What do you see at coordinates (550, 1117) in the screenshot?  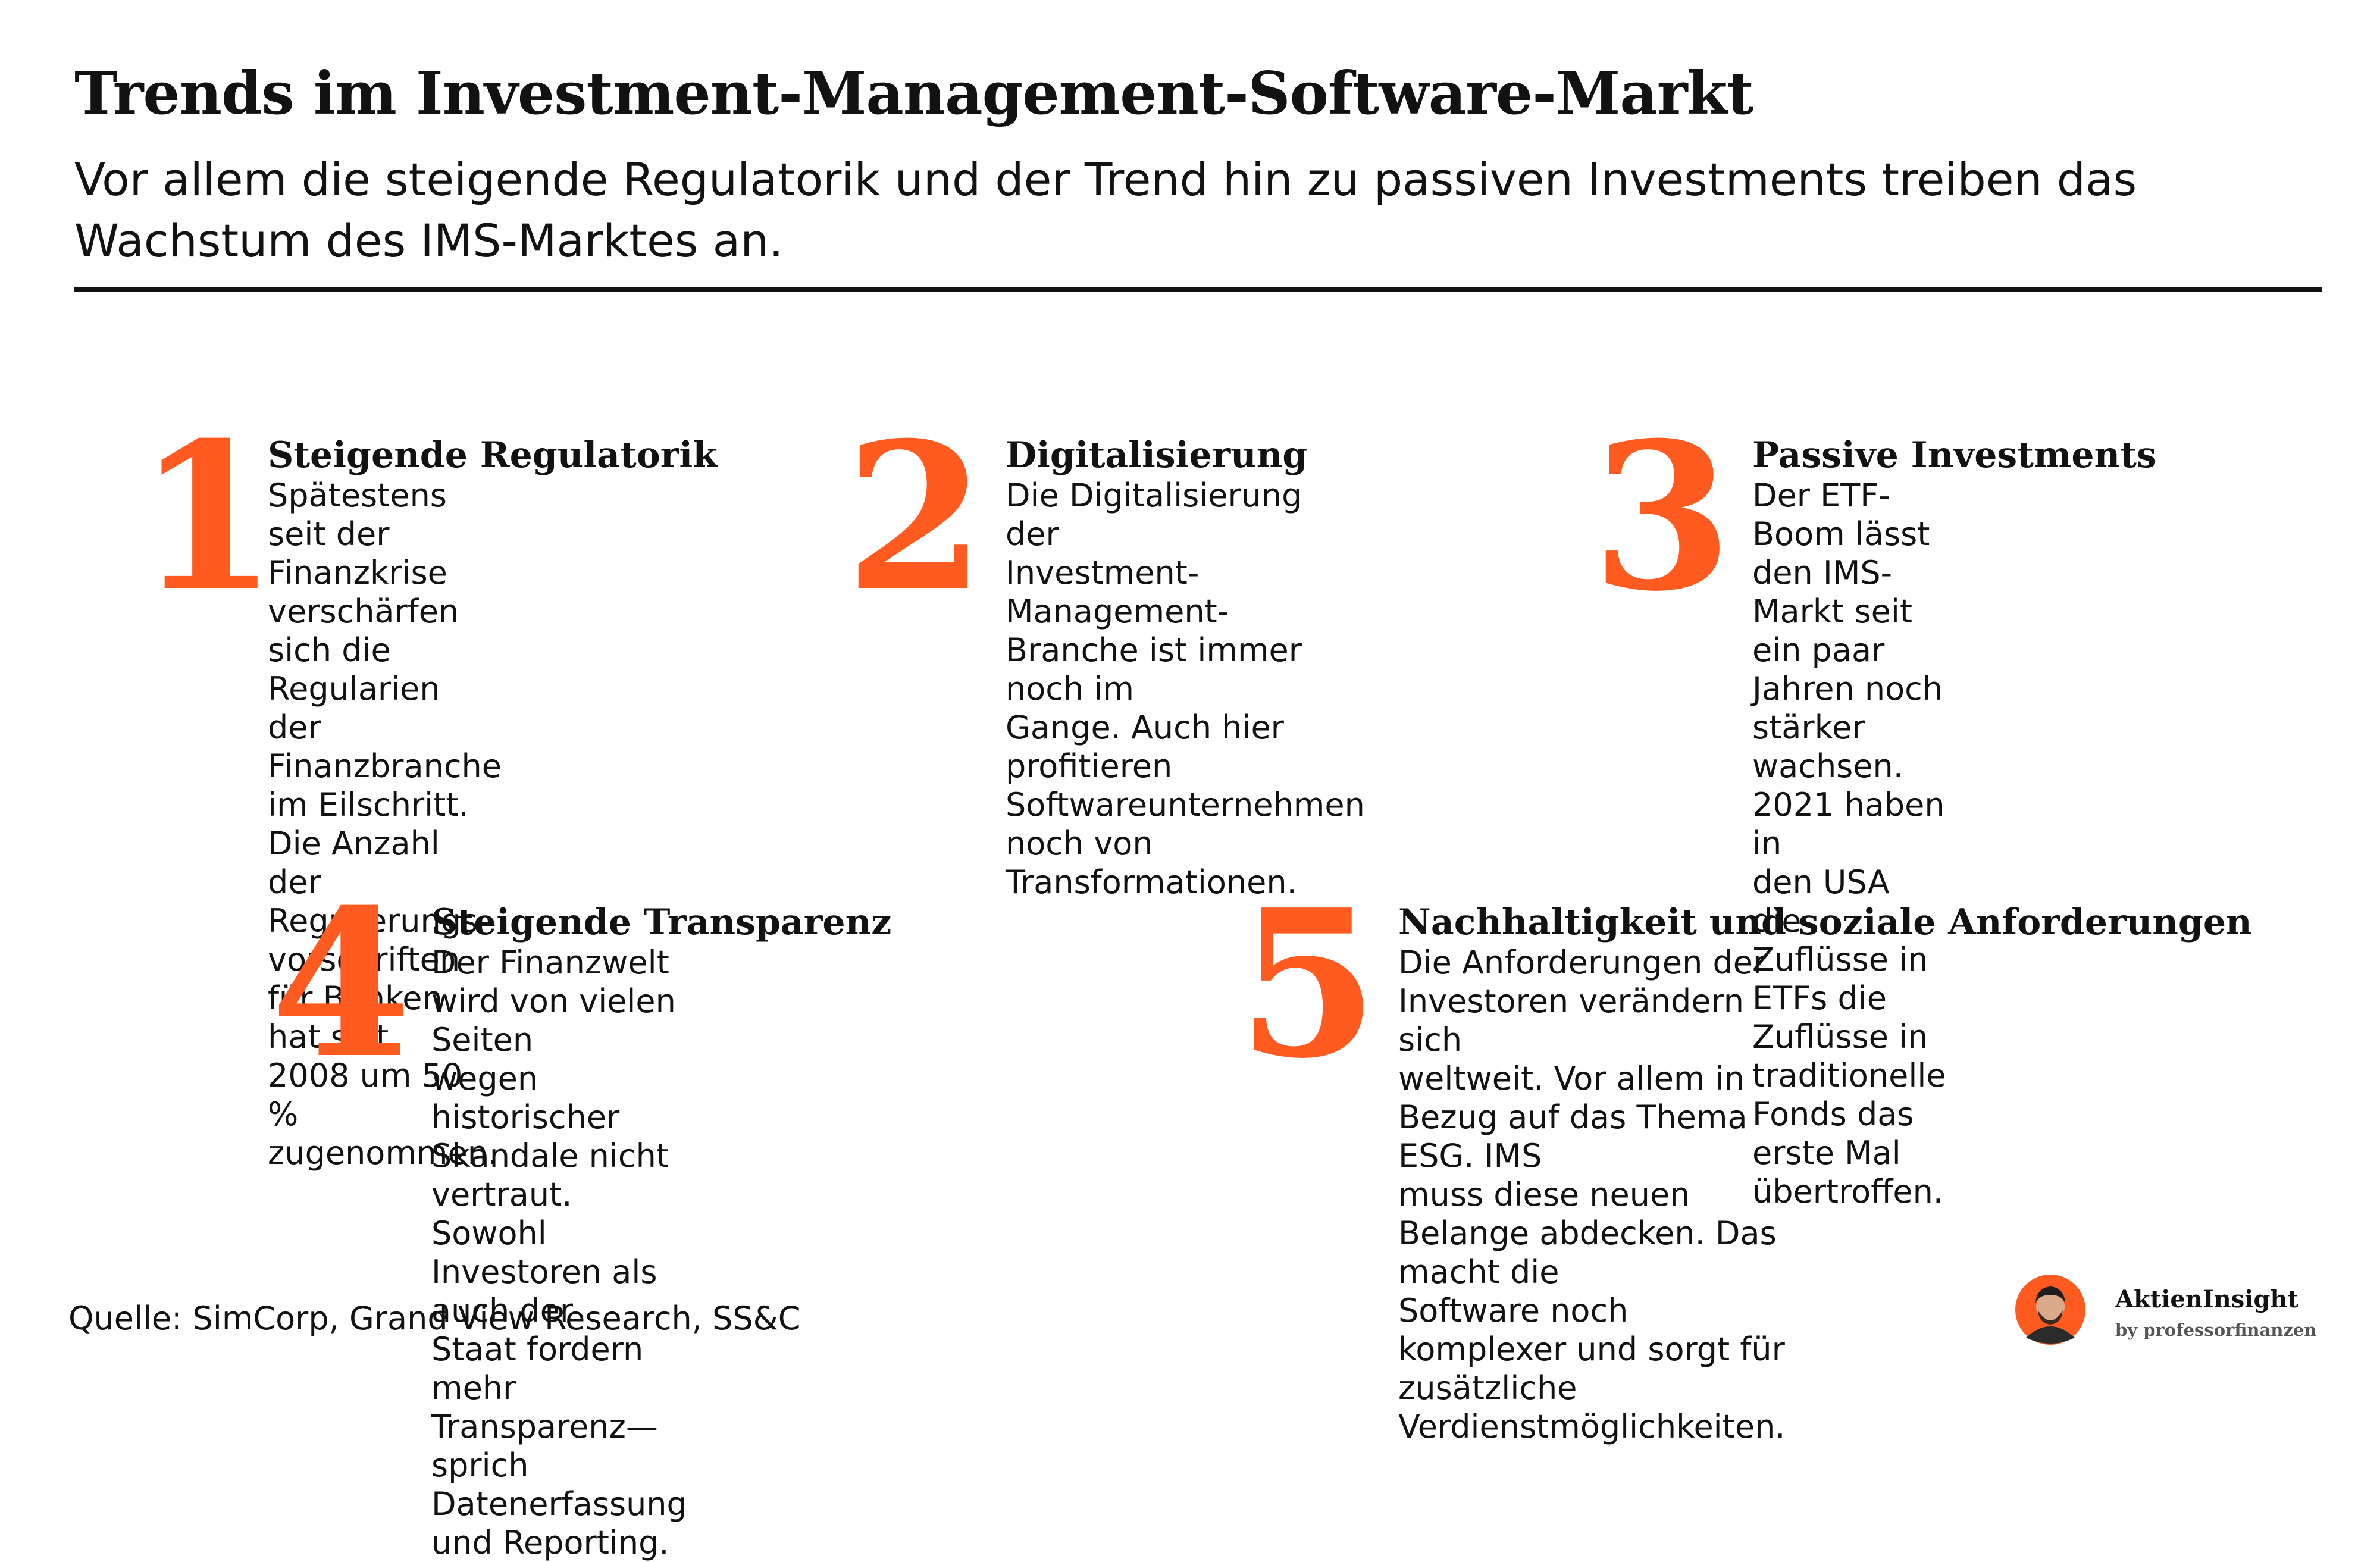 I see `trend-line: wegen historischer Skandale nicht` at bounding box center [550, 1117].